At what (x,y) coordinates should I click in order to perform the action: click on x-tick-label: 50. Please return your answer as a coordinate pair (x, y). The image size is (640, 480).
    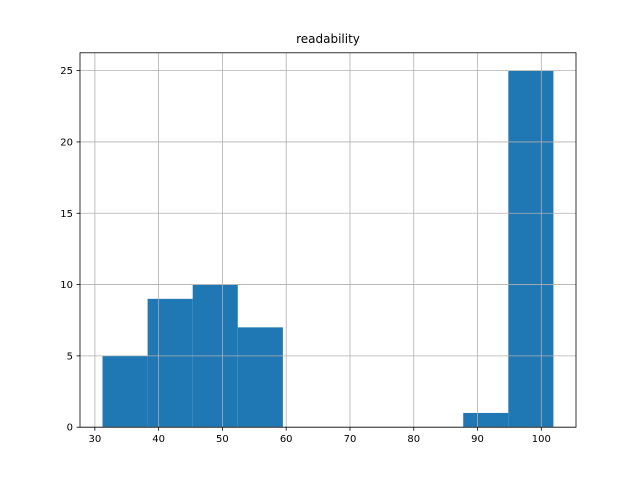
    Looking at the image, I should click on (222, 439).